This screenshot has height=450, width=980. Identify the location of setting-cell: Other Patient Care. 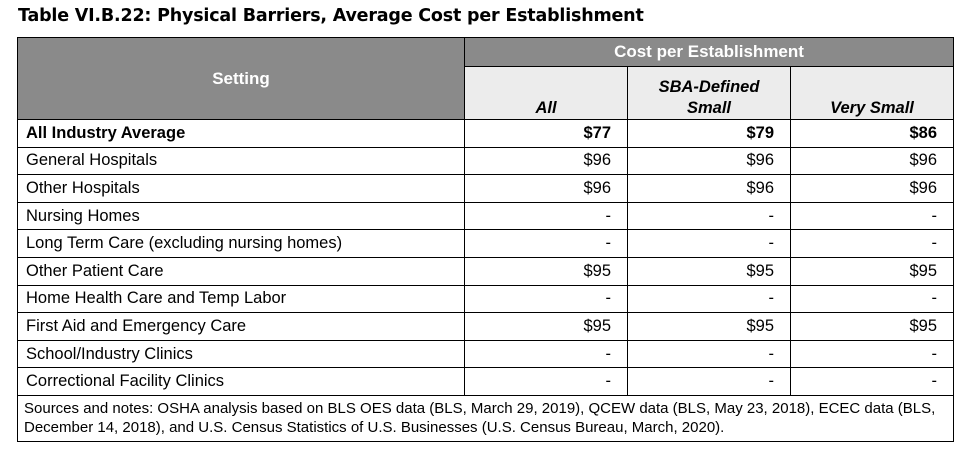
(241, 271).